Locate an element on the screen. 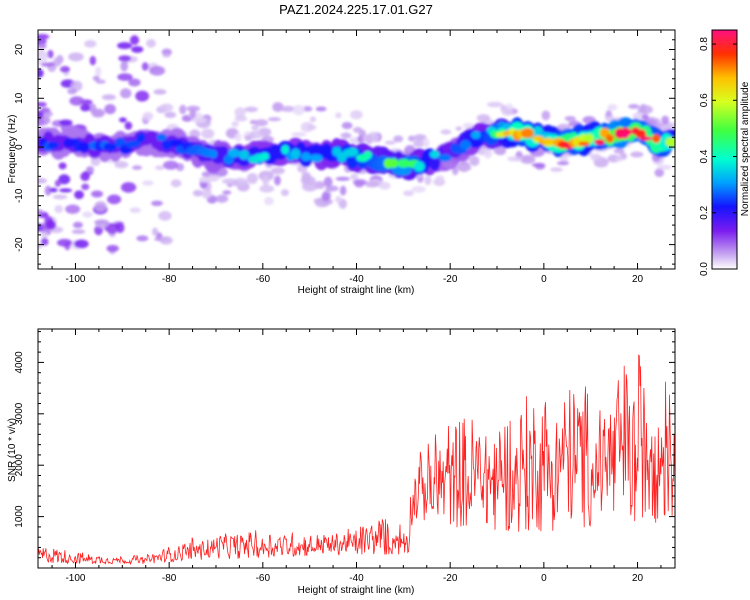 The image size is (750, 600). spectrogram-ytick-label: 0 is located at coordinates (19, 147).